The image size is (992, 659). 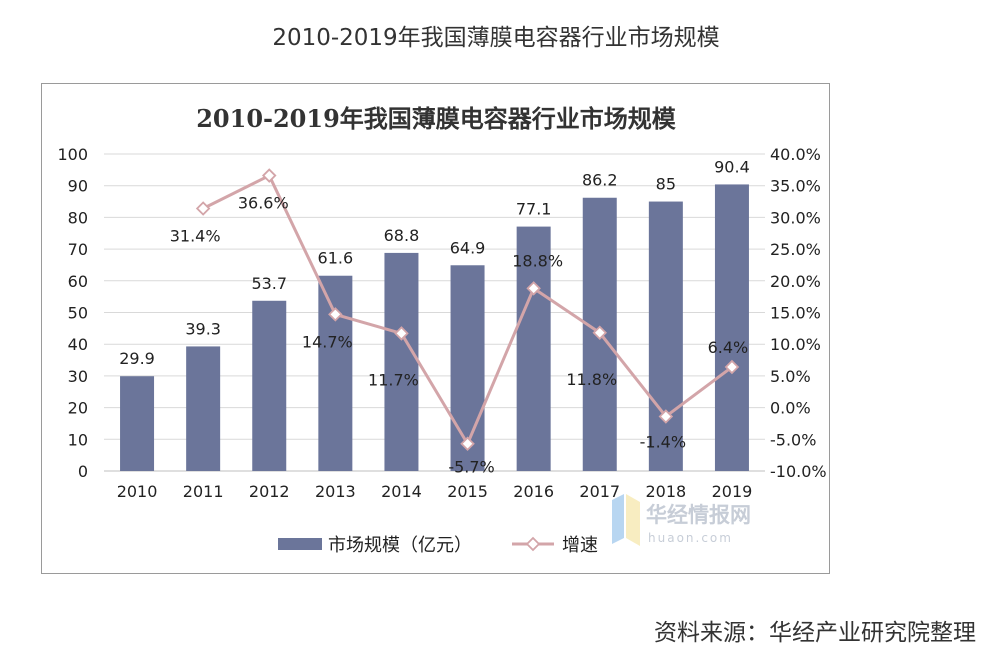 What do you see at coordinates (795, 186) in the screenshot?
I see `y-right-tick-label: 35.0%` at bounding box center [795, 186].